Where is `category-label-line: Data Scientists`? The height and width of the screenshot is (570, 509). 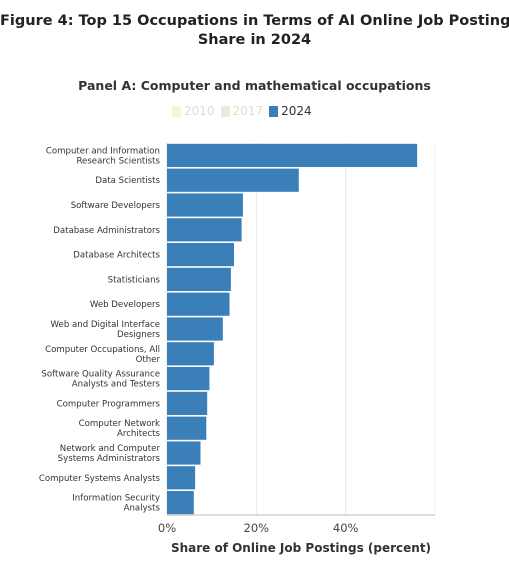
category-label-line: Data Scientists is located at coordinates (127, 181).